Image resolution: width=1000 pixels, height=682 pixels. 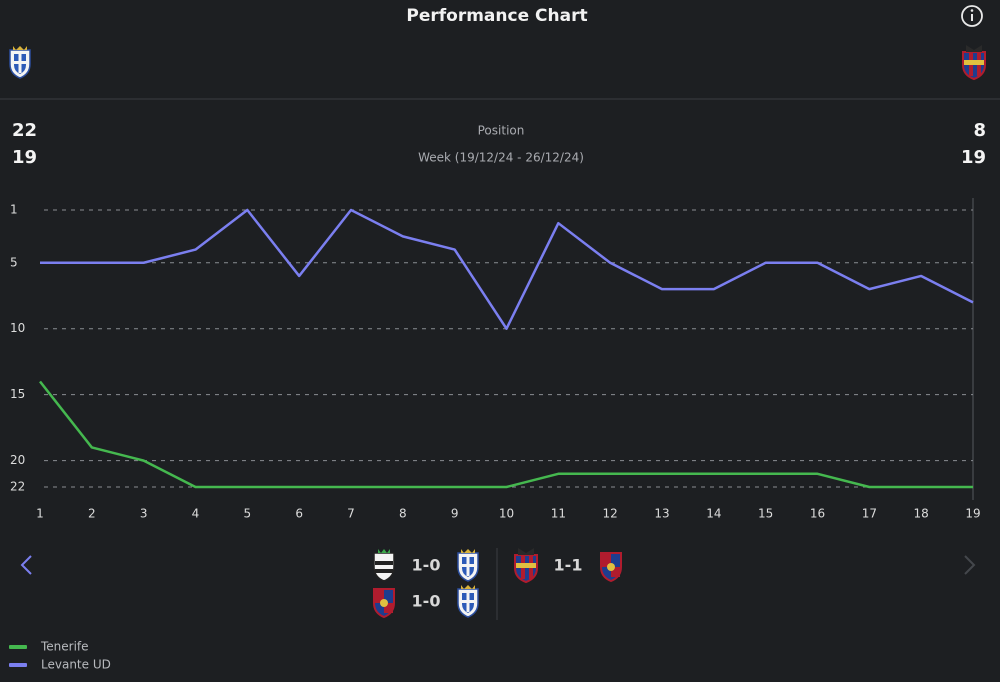 What do you see at coordinates (817, 514) in the screenshot?
I see `x-tick-label: 16` at bounding box center [817, 514].